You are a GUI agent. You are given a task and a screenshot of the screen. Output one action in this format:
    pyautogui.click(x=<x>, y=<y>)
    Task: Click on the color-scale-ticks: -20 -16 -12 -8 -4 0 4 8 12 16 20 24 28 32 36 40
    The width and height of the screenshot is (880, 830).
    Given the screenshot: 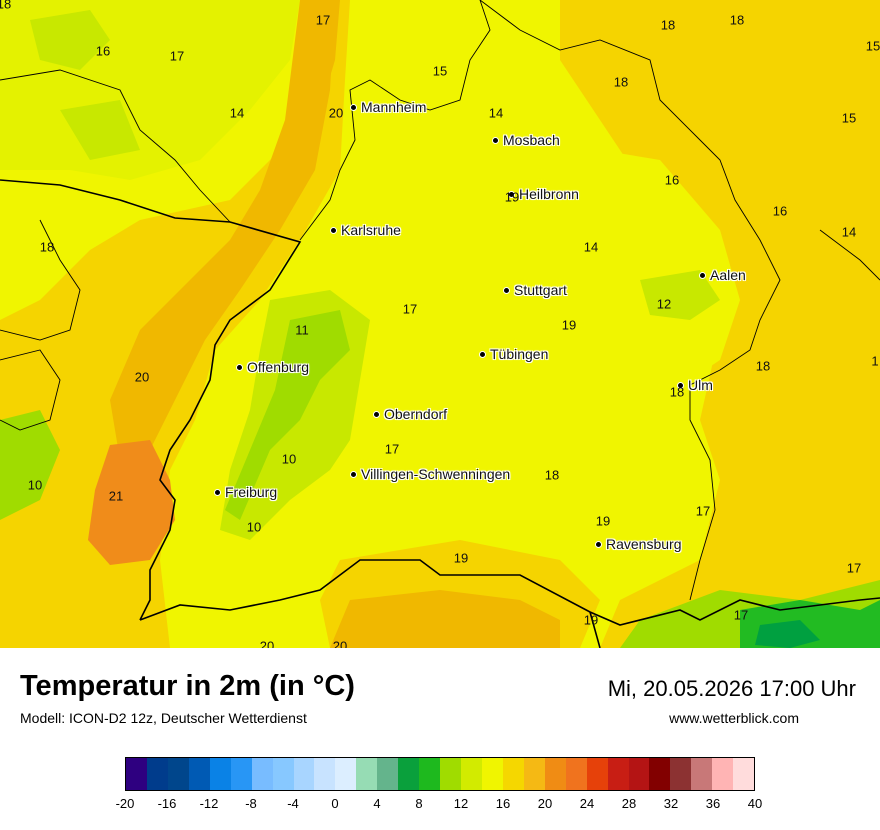 What is the action you would take?
    pyautogui.click(x=439, y=806)
    